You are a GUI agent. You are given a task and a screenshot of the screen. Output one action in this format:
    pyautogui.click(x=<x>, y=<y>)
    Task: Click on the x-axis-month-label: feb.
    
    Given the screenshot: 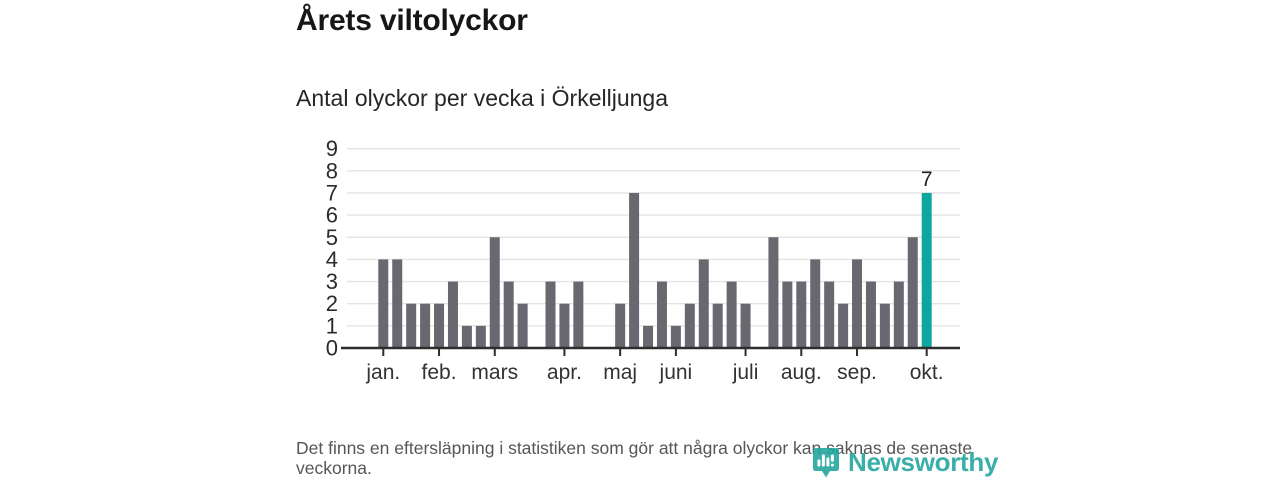 What is the action you would take?
    pyautogui.click(x=439, y=372)
    